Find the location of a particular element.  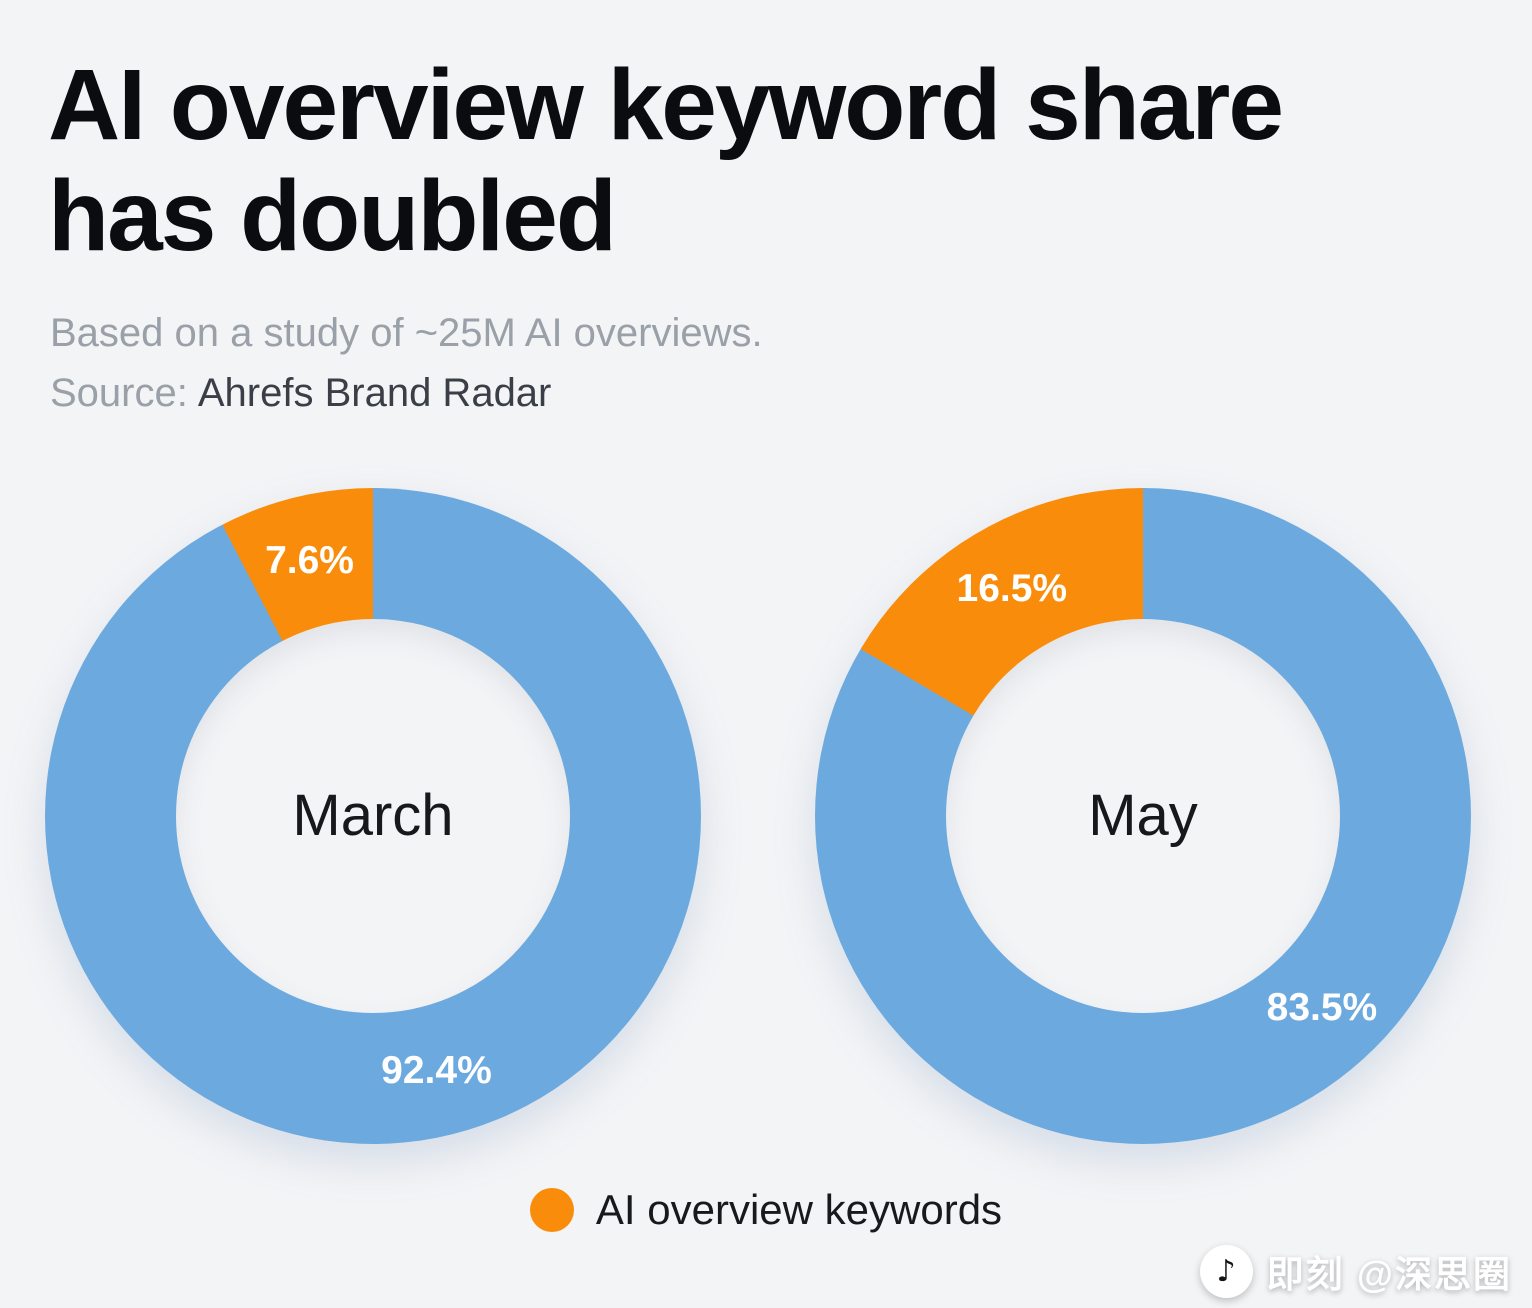

header: AI overview keyword share has doubled is located at coordinates (666, 160).